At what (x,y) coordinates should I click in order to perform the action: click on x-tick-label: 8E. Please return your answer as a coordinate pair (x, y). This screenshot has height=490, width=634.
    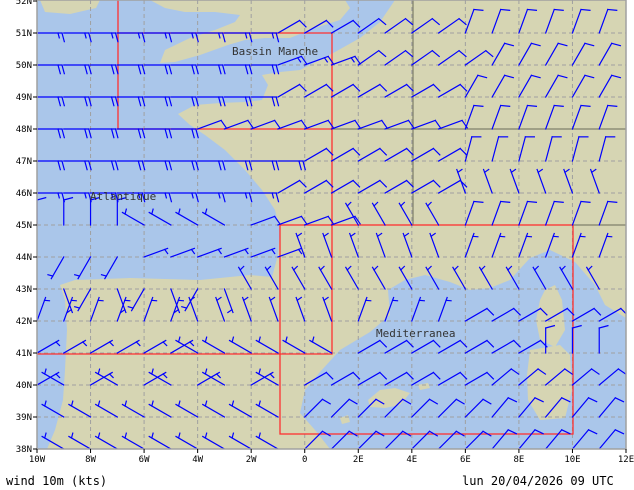
    Looking at the image, I should click on (518, 460).